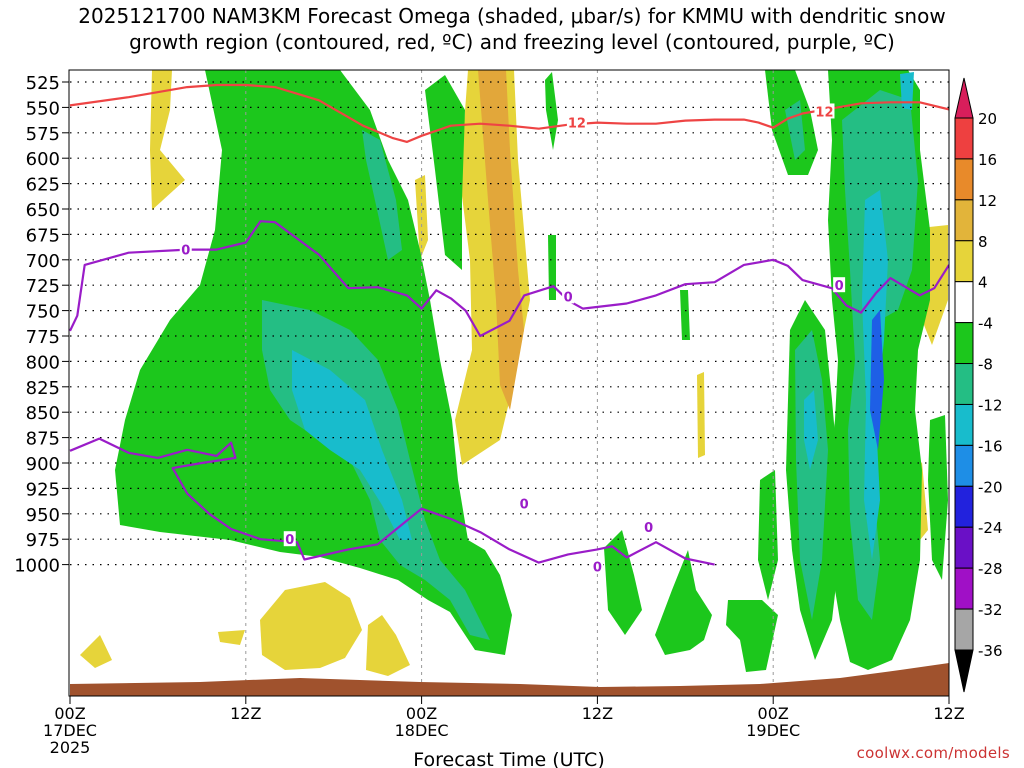 The image size is (1024, 768). Describe the element at coordinates (43, 388) in the screenshot. I see `y-tick-label: 825` at that location.